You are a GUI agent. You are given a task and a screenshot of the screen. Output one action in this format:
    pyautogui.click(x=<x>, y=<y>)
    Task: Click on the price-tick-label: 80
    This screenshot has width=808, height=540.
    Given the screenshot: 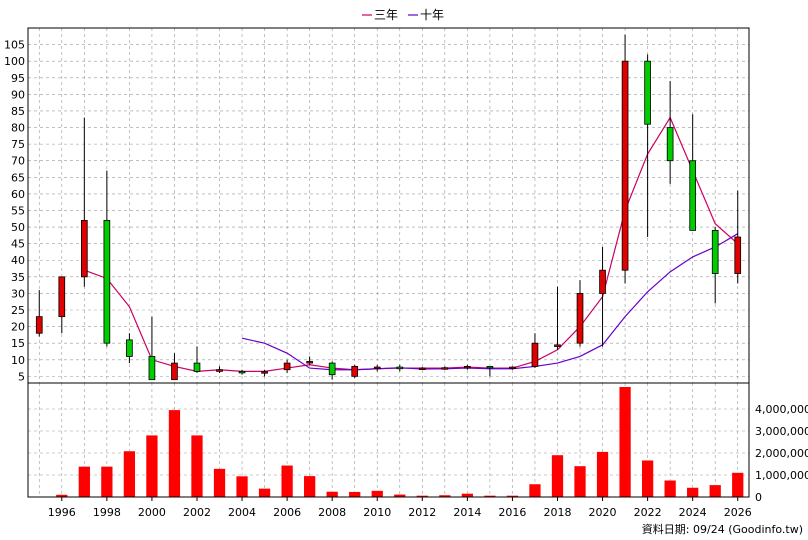 What is the action you would take?
    pyautogui.click(x=18, y=128)
    